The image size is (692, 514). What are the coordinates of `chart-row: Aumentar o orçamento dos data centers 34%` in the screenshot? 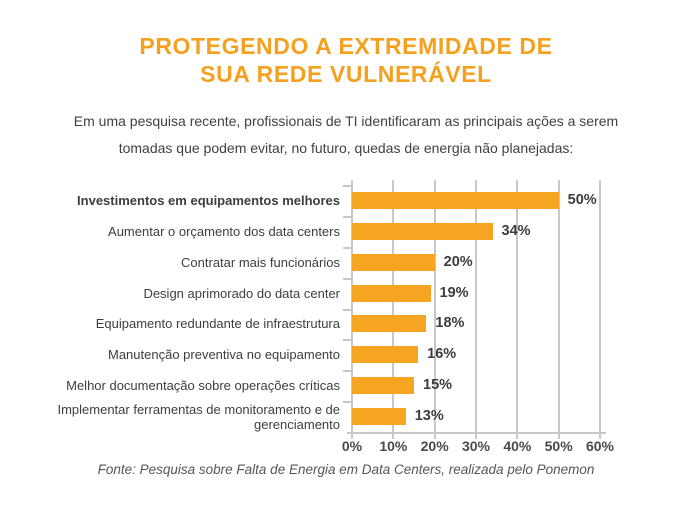 It's located at (320, 231).